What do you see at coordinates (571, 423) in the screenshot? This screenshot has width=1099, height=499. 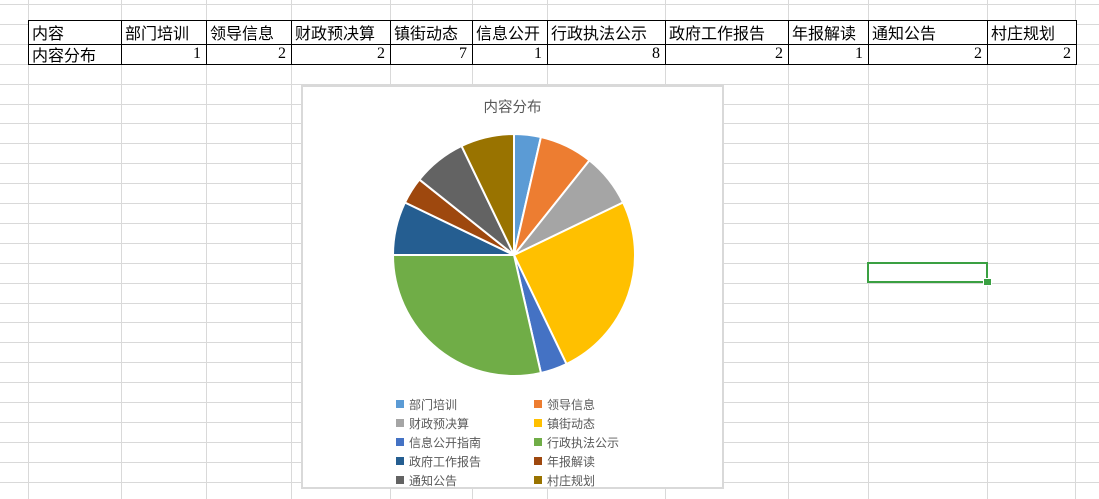 I see `legend-label: 镇街动态` at bounding box center [571, 423].